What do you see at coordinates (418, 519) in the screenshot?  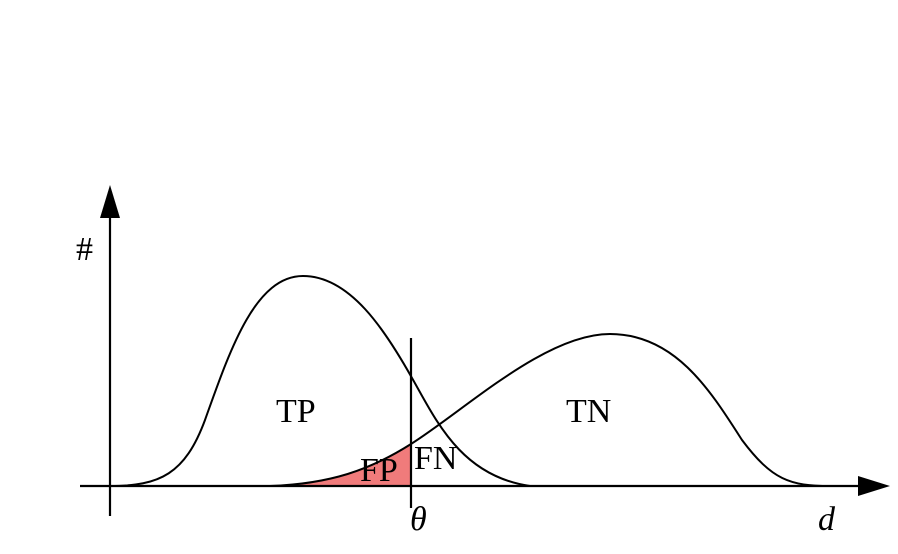 I see `threshold-label: θ` at bounding box center [418, 519].